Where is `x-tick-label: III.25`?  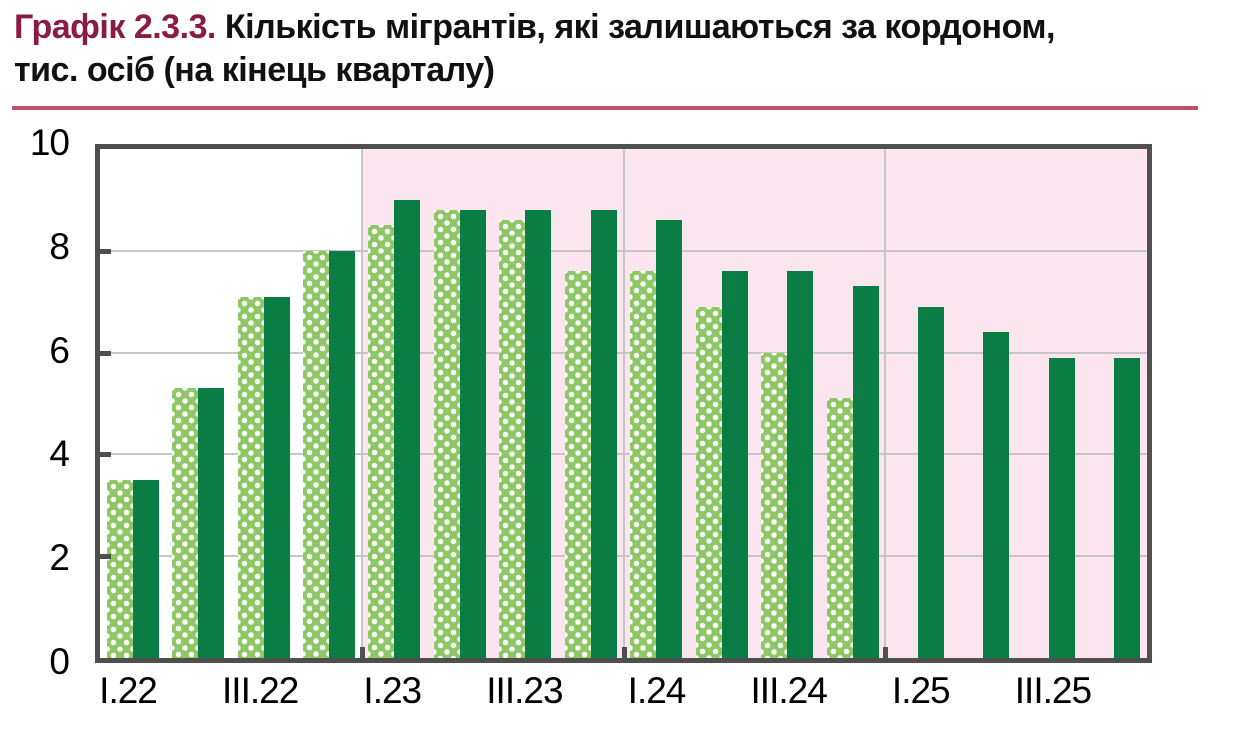 x-tick-label: III.25 is located at coordinates (1053, 690).